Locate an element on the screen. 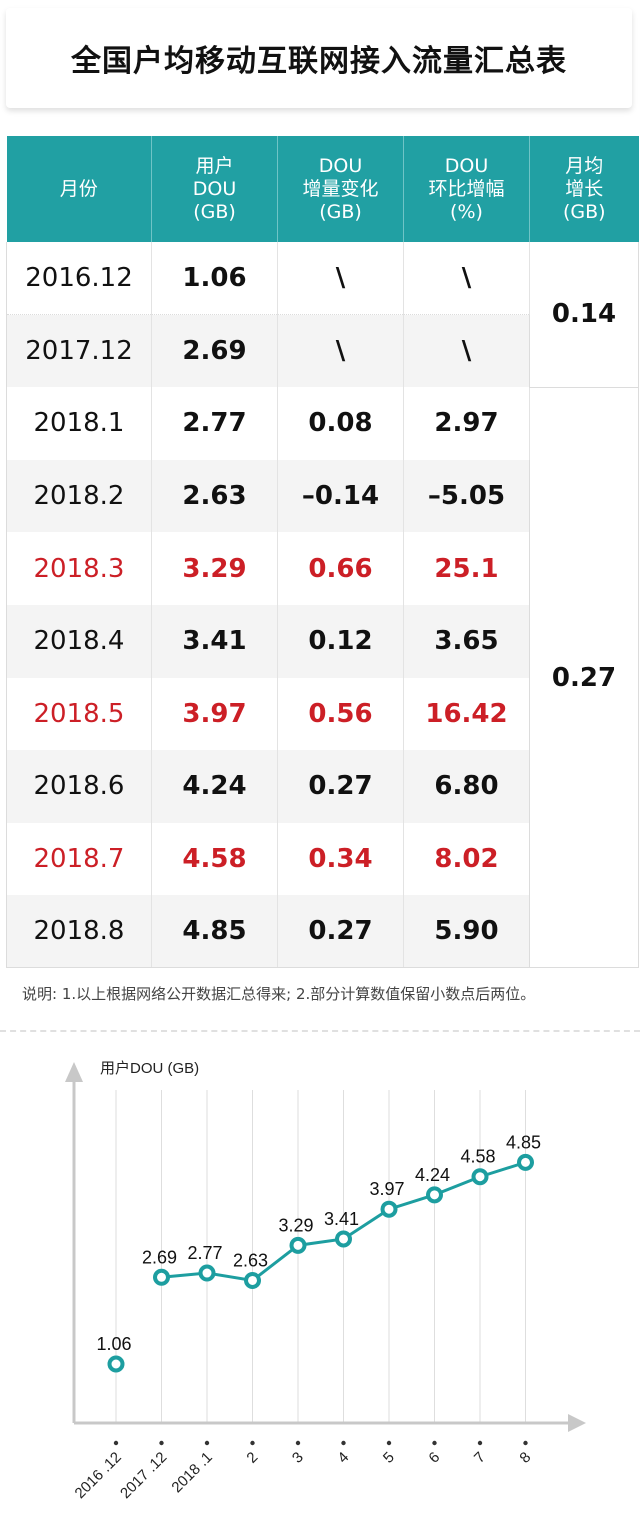 This screenshot has height=1540, width=640. dou-cell: 2.63 is located at coordinates (214, 496).